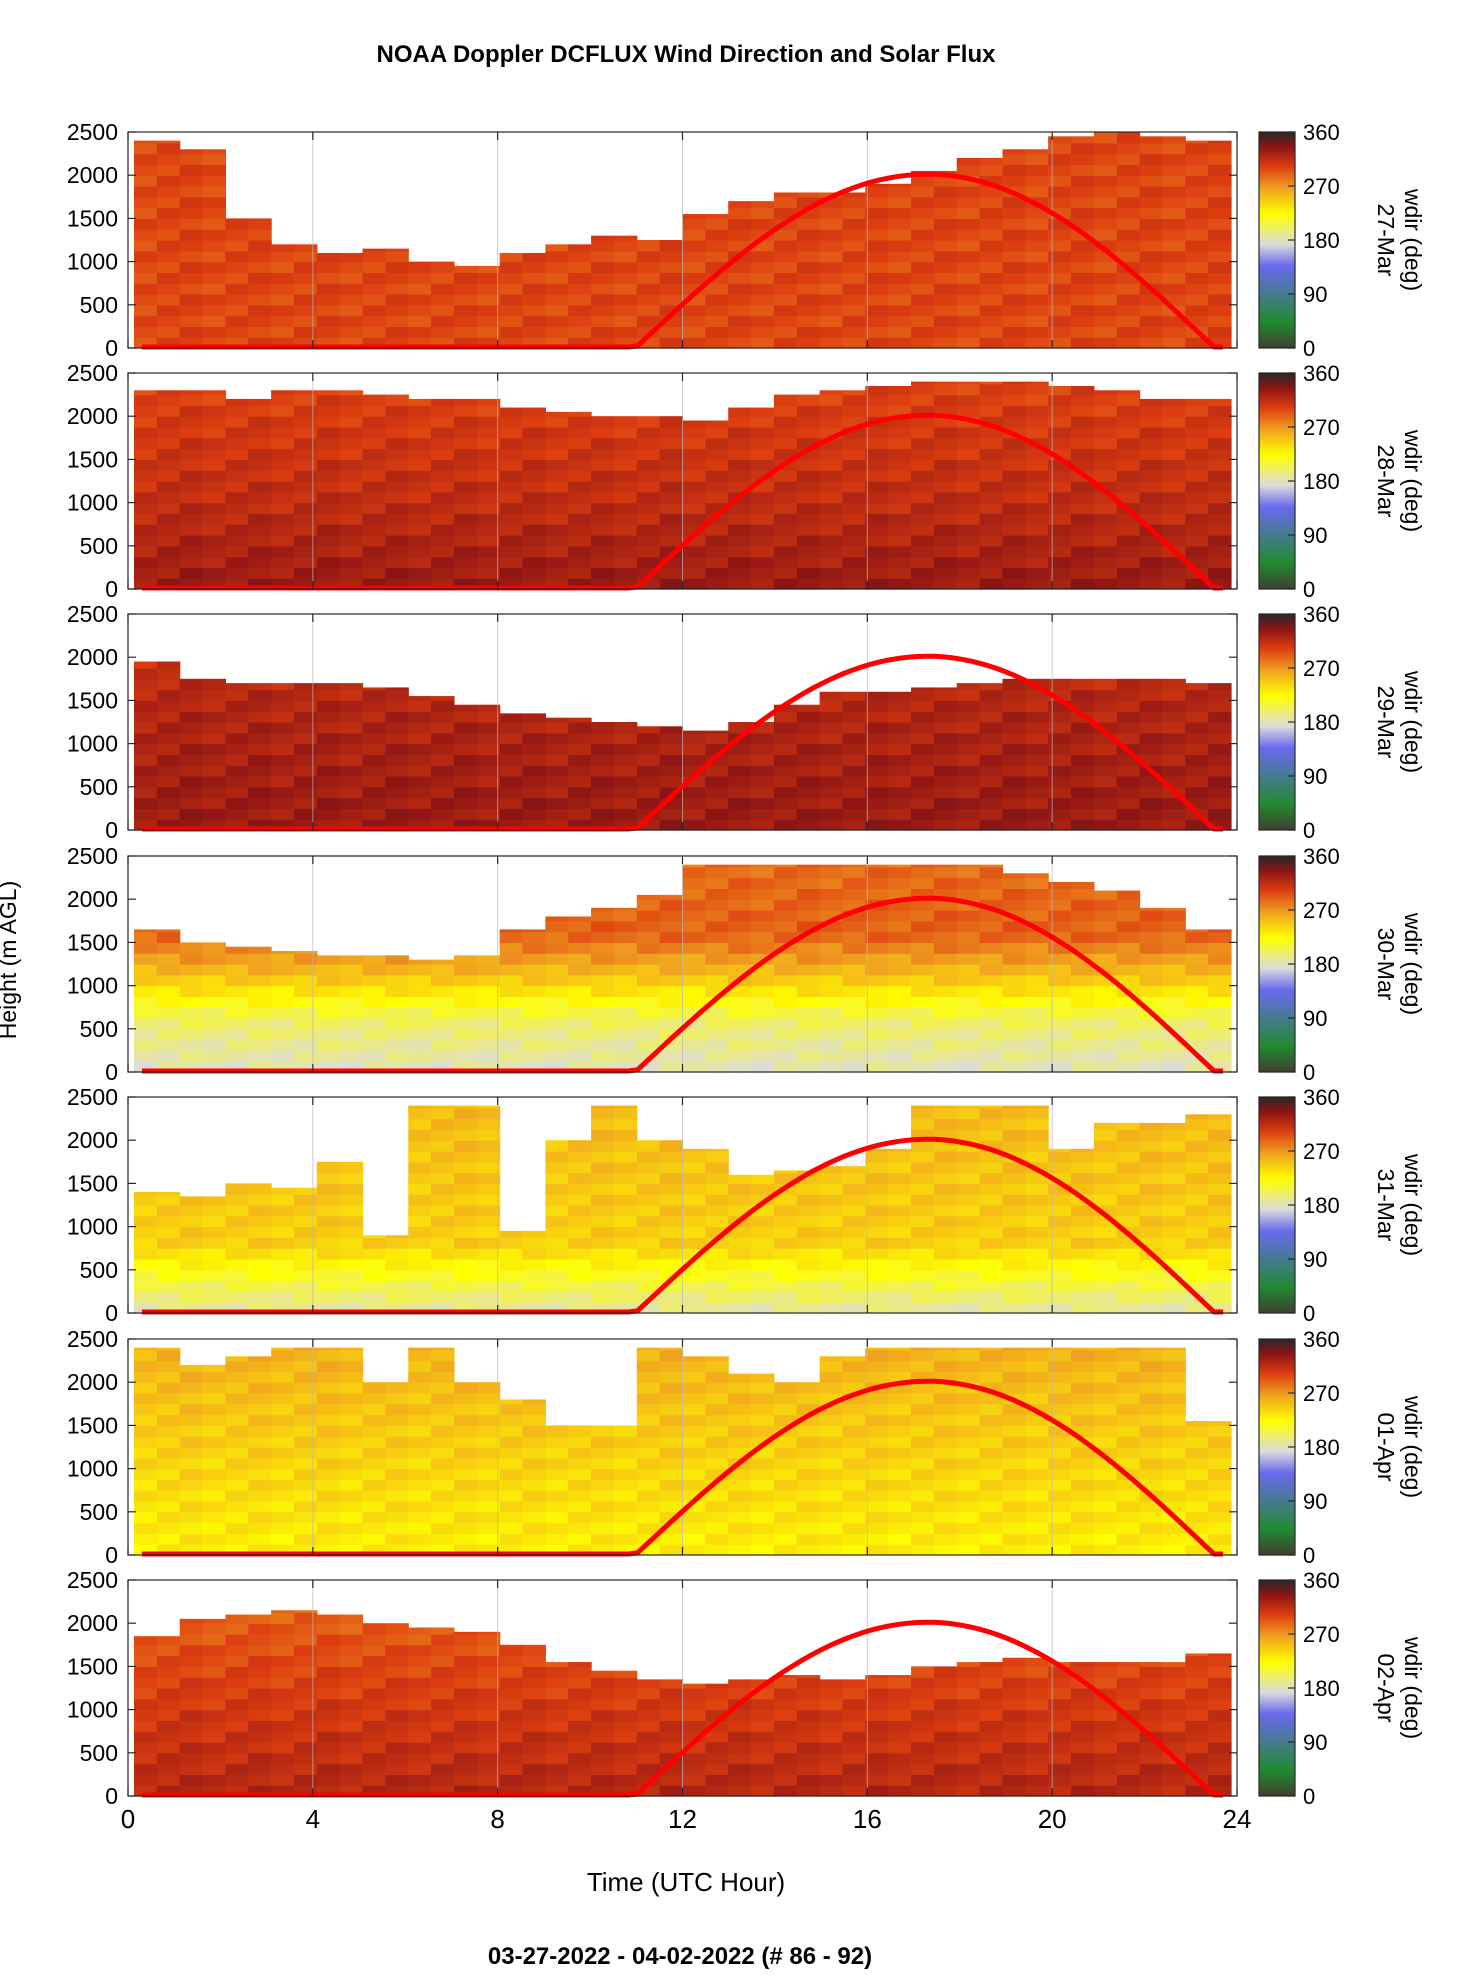 The height and width of the screenshot is (1986, 1472). What do you see at coordinates (1413, 239) in the screenshot?
I see `colorbar-label: wdir (deg)` at bounding box center [1413, 239].